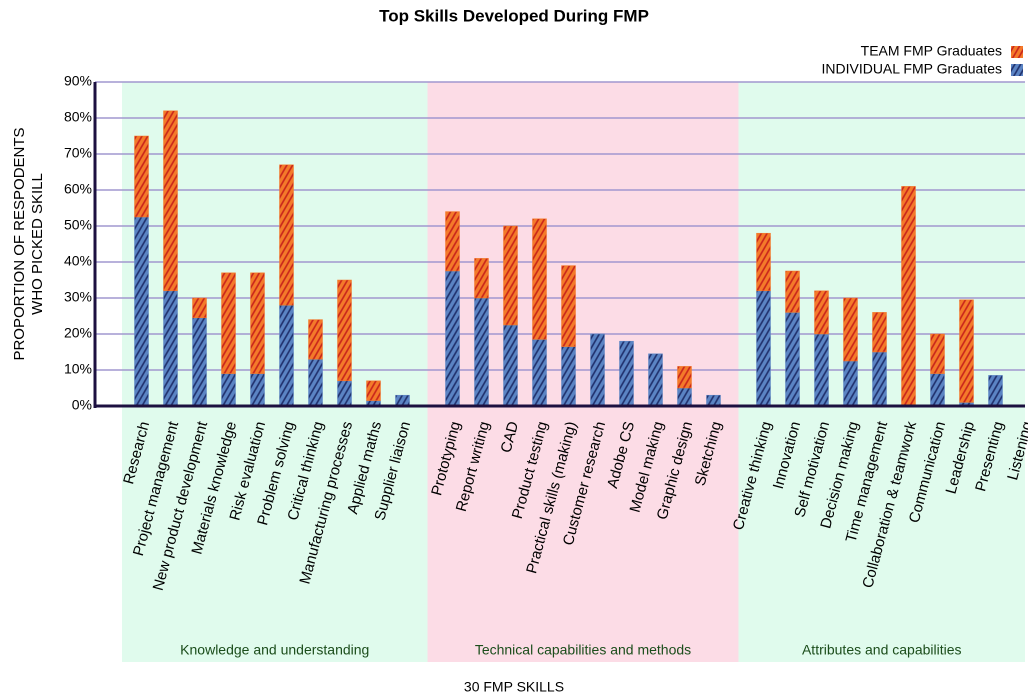 This screenshot has width=1028, height=697. Describe the element at coordinates (274, 650) in the screenshot. I see `group-label: Knowledge and understanding` at that location.